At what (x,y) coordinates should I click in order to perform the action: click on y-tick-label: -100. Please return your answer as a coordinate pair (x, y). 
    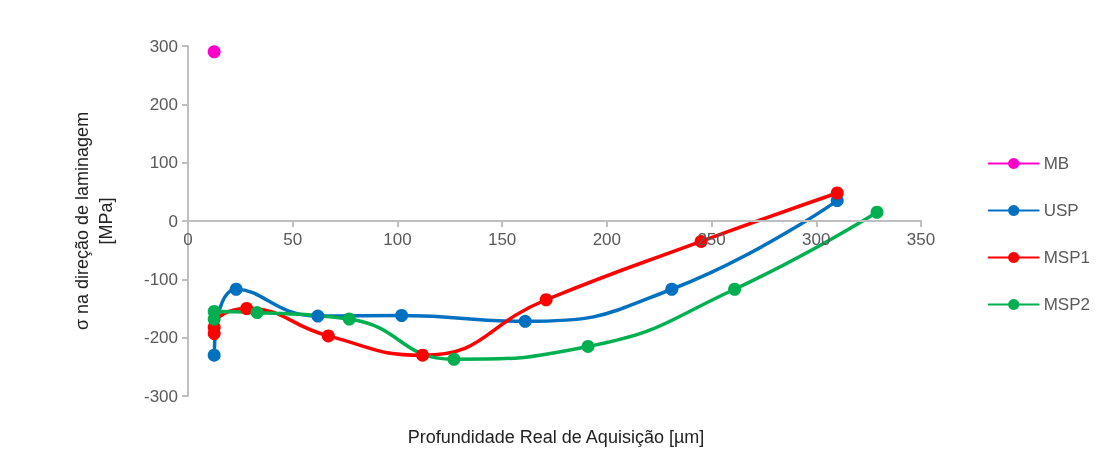
    Looking at the image, I should click on (160, 279).